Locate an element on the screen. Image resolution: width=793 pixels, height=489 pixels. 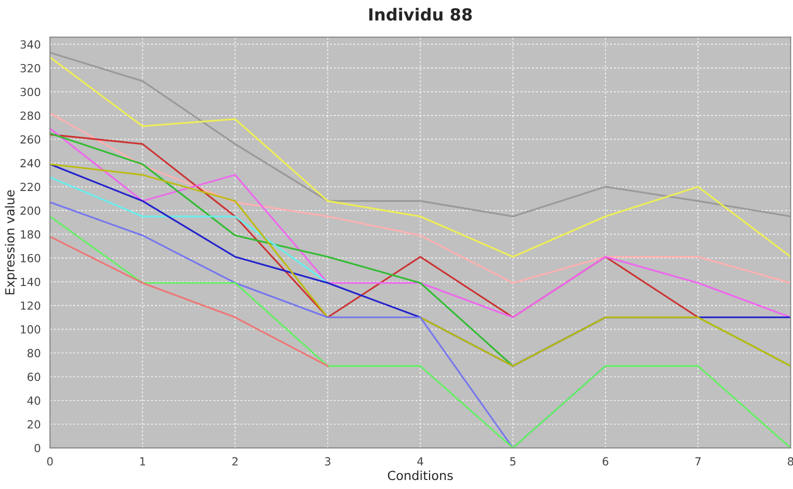
y-tick-label: 300 is located at coordinates (30, 92).